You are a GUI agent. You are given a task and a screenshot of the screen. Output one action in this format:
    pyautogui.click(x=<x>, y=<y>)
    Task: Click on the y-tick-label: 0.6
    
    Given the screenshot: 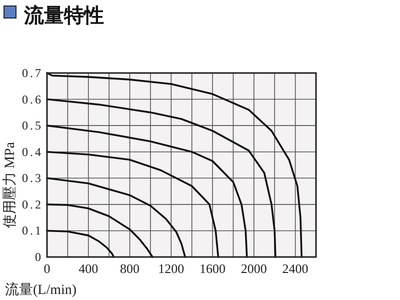 What is the action you would take?
    pyautogui.click(x=32, y=99)
    